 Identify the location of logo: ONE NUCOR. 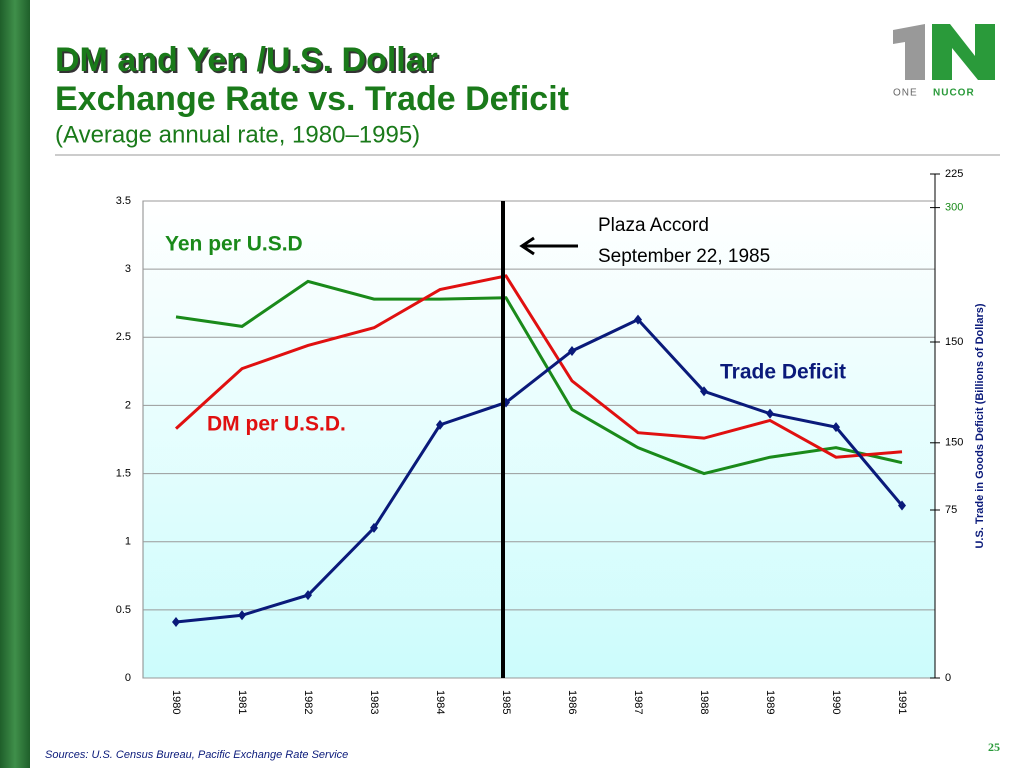
(944, 61).